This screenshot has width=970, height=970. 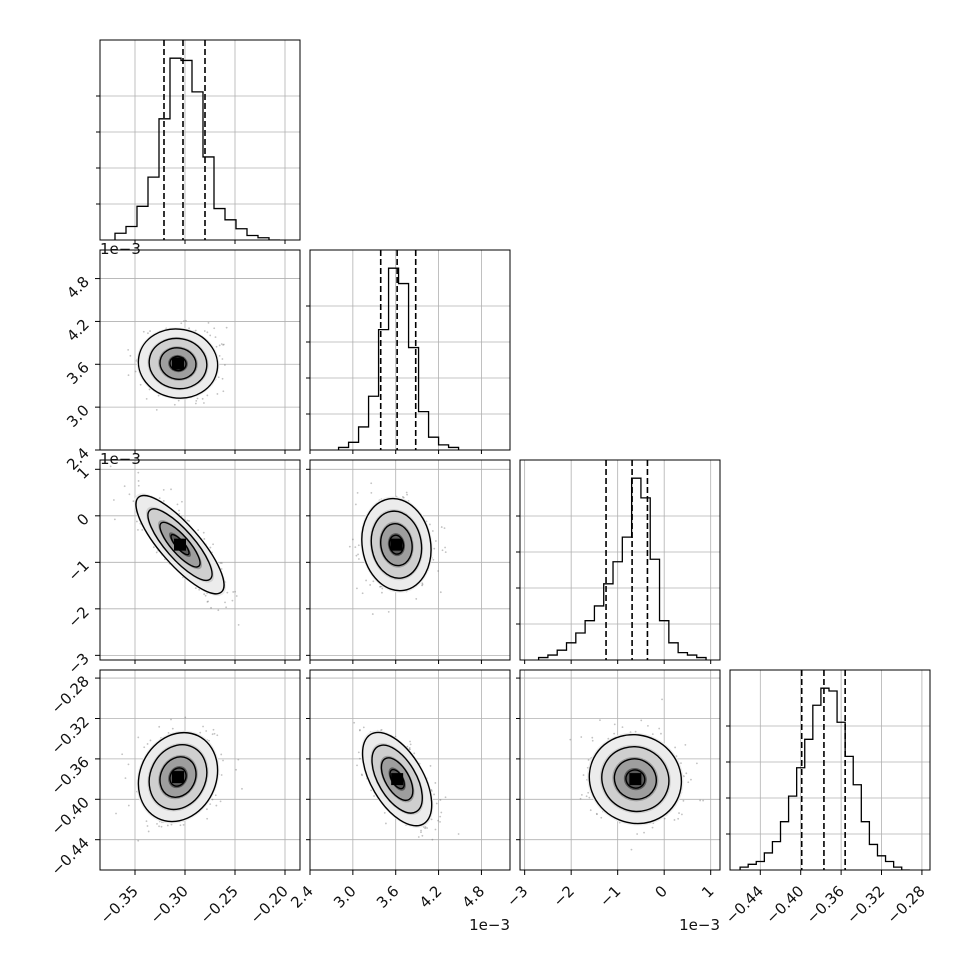 What do you see at coordinates (169, 904) in the screenshot?
I see `x-tick-label: −0.30` at bounding box center [169, 904].